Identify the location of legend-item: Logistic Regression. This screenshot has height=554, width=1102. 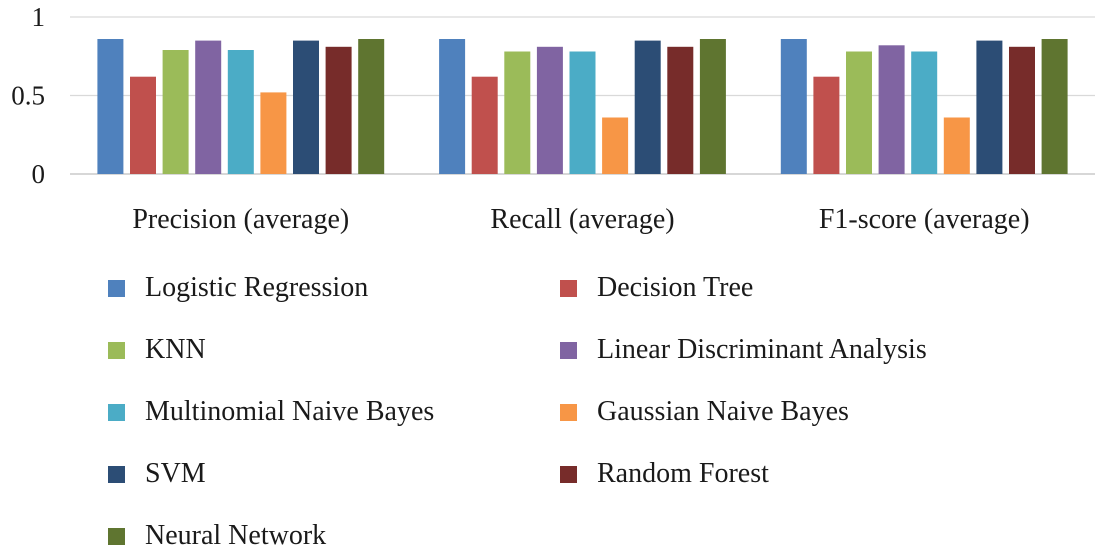
(238, 288).